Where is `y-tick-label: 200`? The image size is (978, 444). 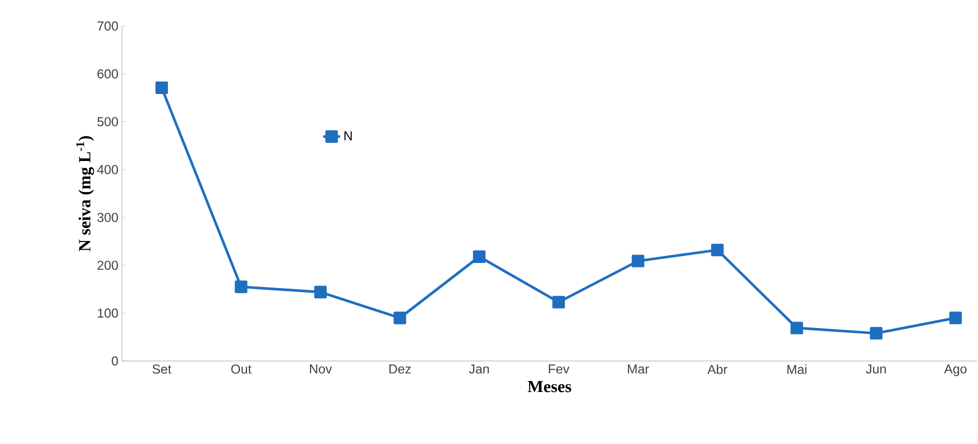
y-tick-label: 200 is located at coordinates (108, 265).